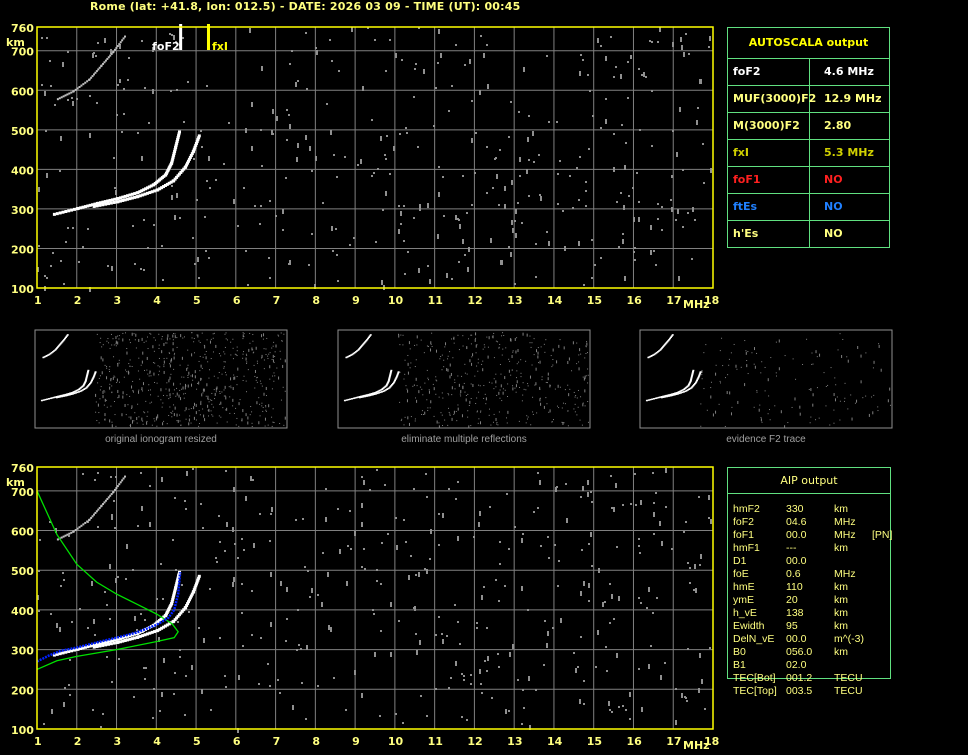 The image size is (968, 755). What do you see at coordinates (749, 626) in the screenshot?
I see `aip-cell: Ewidth` at bounding box center [749, 626].